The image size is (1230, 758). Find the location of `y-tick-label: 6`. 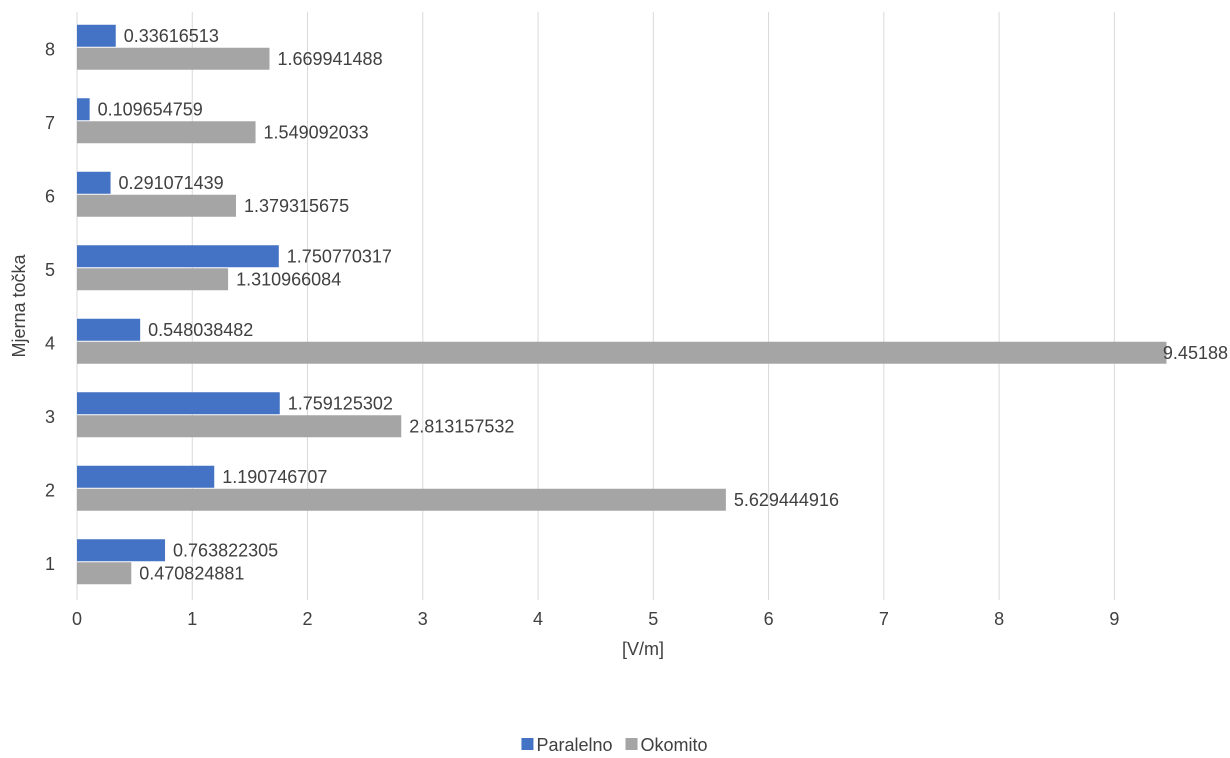

y-tick-label: 6 is located at coordinates (50, 197).